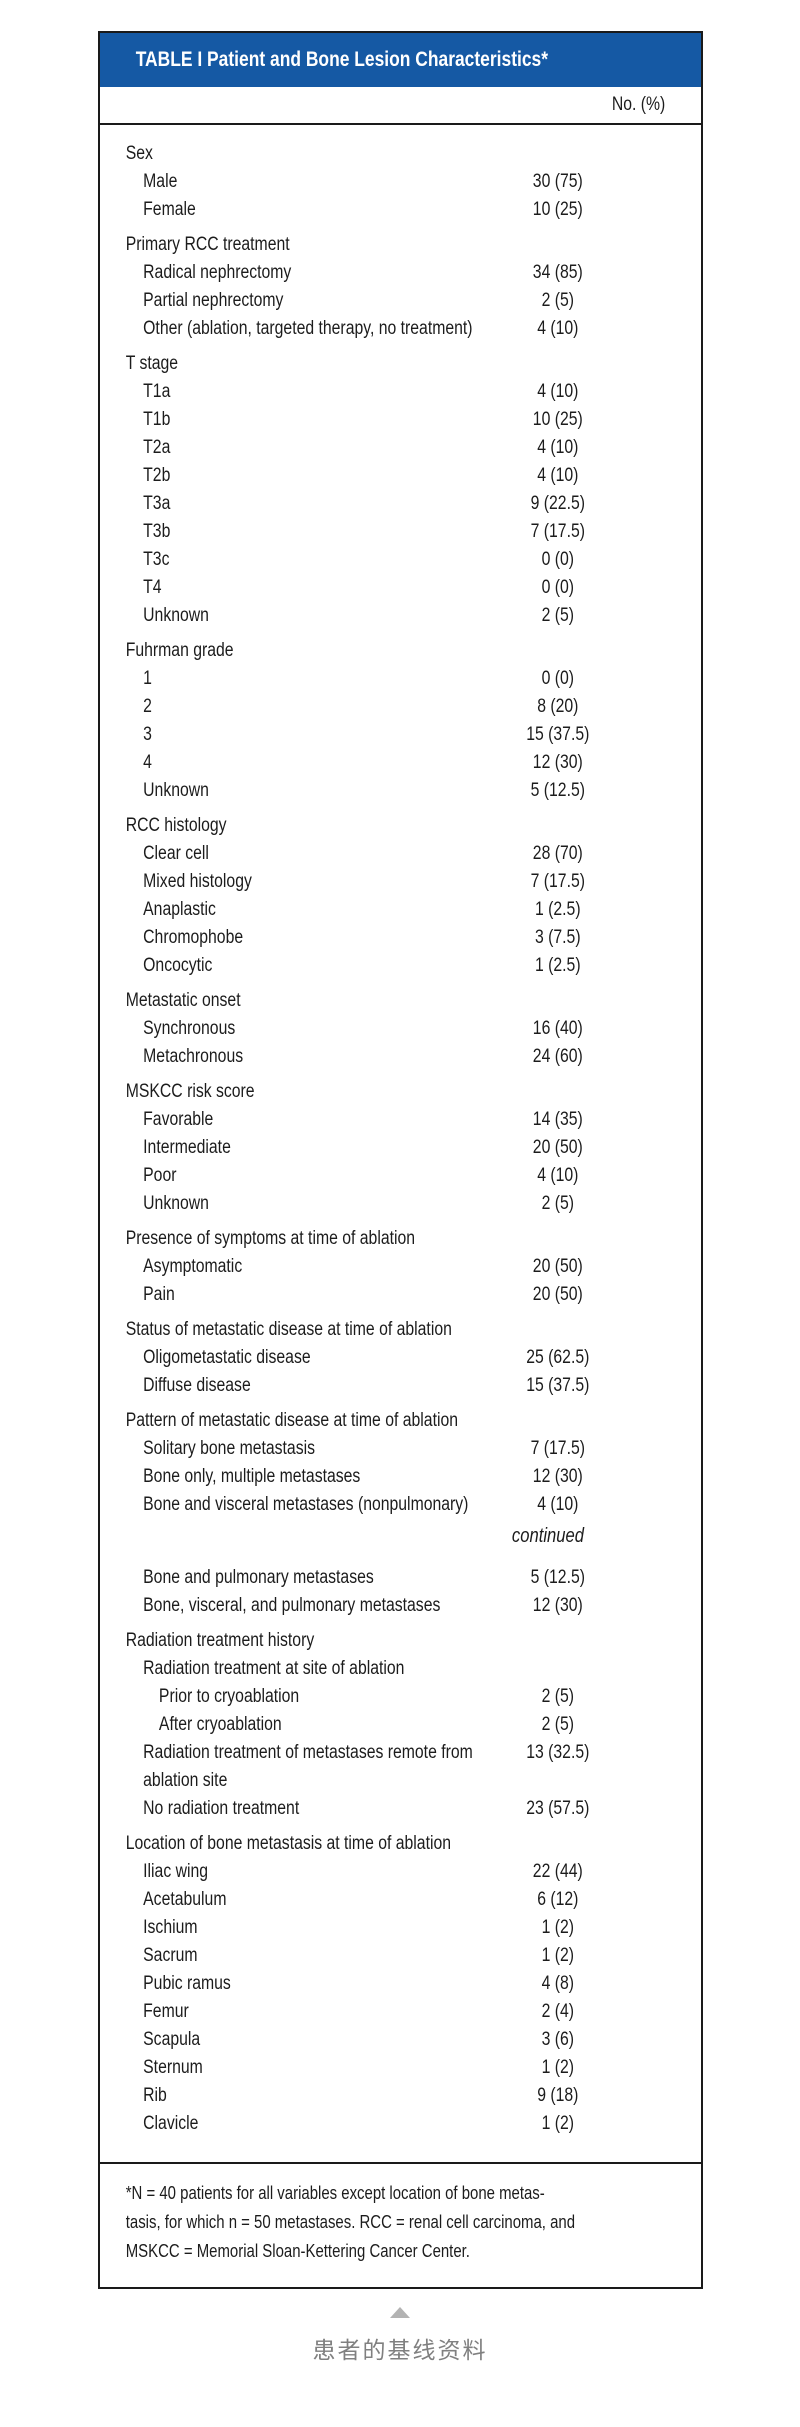  Describe the element at coordinates (178, 965) in the screenshot. I see `row-label: Oncocytic` at that location.